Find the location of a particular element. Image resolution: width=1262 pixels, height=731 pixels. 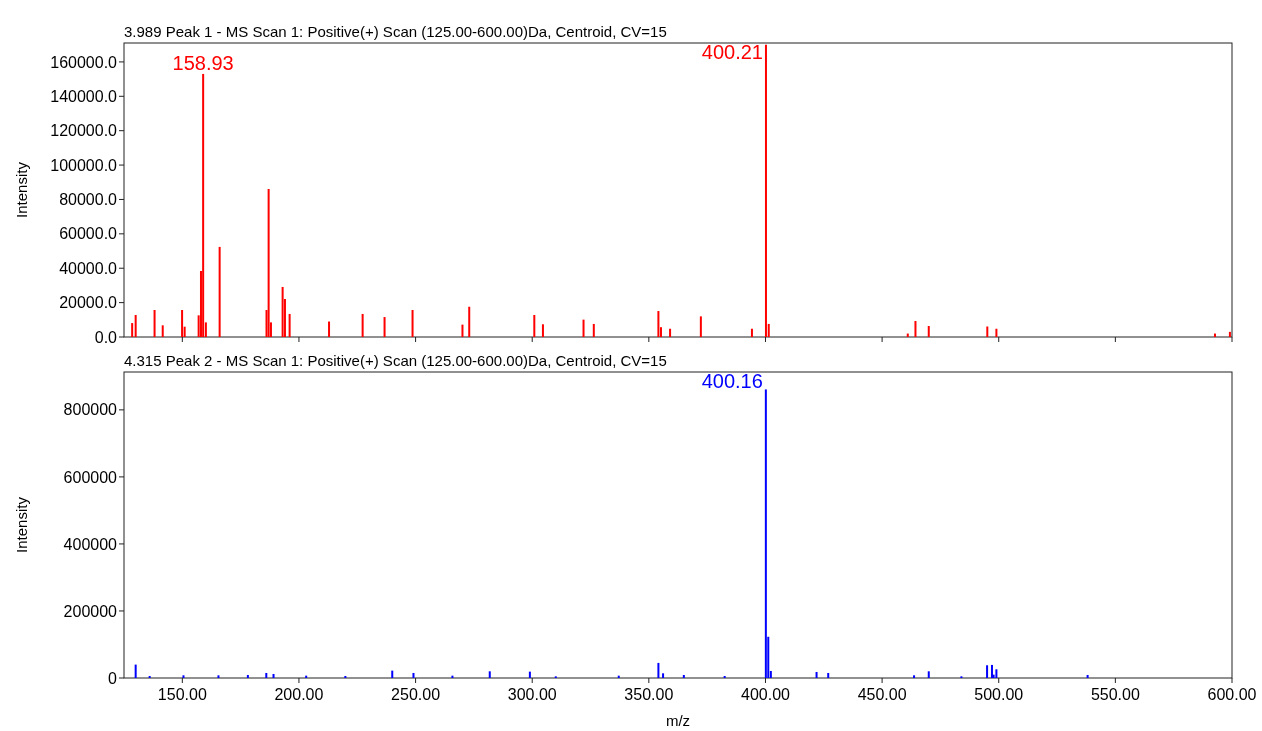

chart-title: 3.989 Peak 1 - MS Scan 1: Positive(+) Scan (125.00-600.00)Da, Centroid, CV=15 is located at coordinates (395, 31).